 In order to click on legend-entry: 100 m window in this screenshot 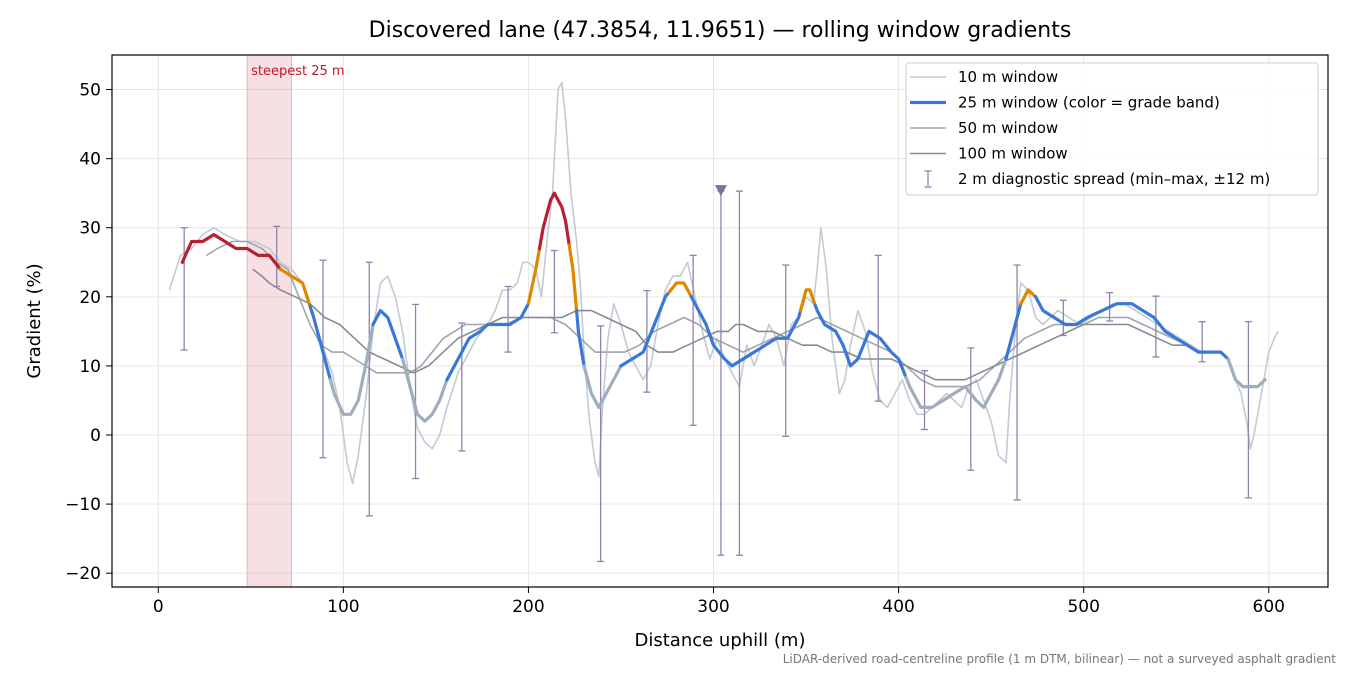, I will do `click(989, 154)`.